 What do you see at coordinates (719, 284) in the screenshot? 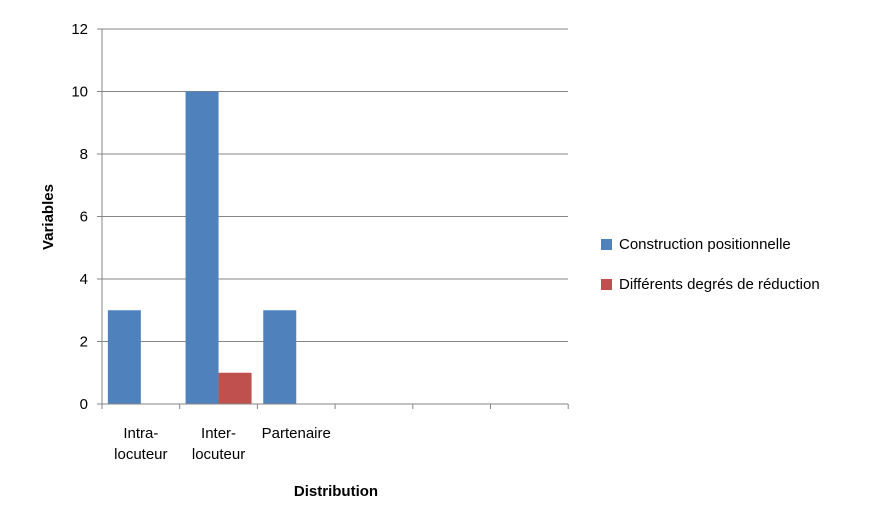
I see `legend-label: Différents degrés de réduction` at bounding box center [719, 284].